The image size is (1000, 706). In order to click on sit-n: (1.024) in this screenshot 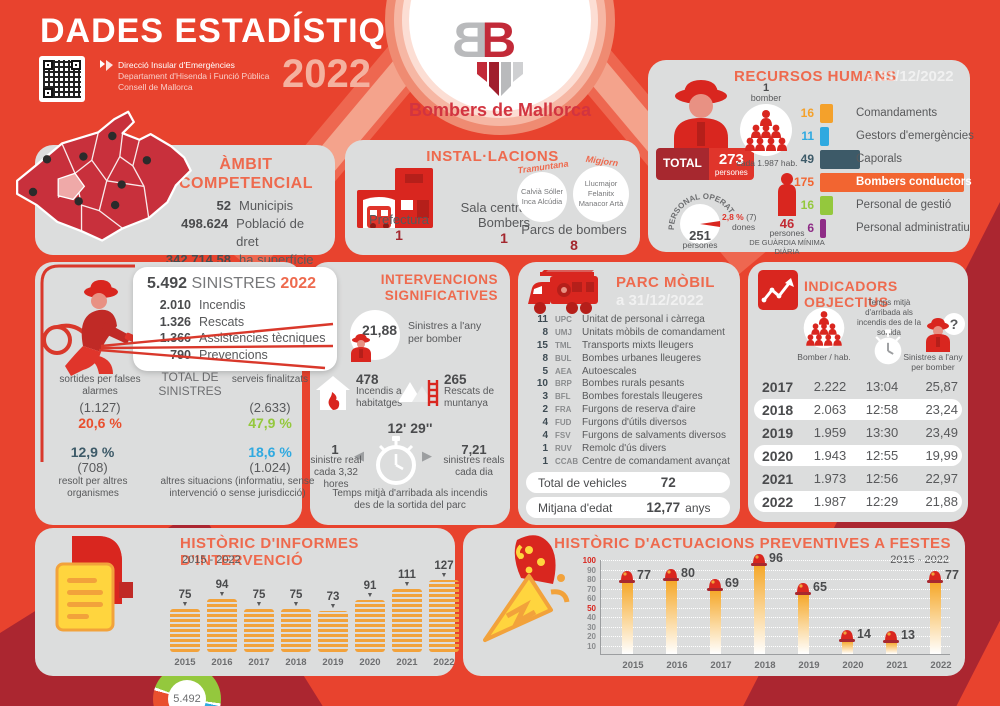, I will do `click(270, 467)`.